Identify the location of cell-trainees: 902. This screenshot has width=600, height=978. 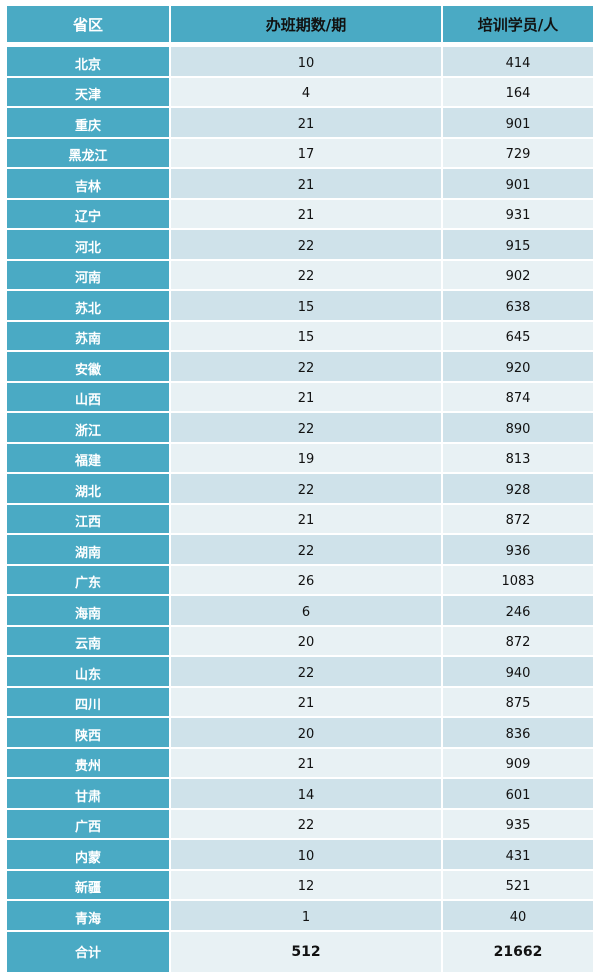
(518, 274).